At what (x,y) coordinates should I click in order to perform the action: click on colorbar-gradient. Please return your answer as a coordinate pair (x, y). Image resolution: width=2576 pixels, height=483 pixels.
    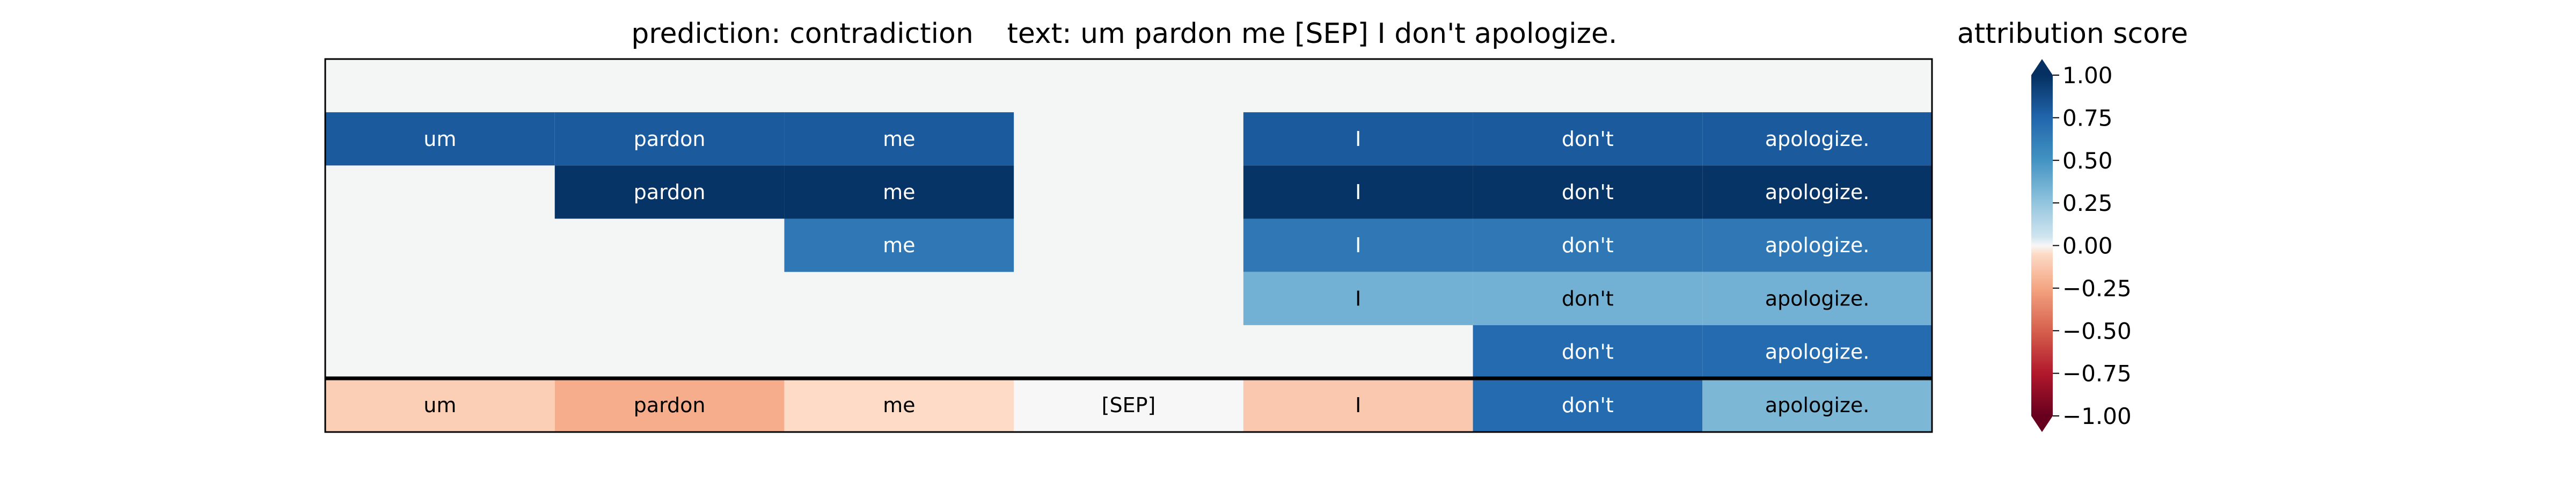
    Looking at the image, I should click on (2042, 245).